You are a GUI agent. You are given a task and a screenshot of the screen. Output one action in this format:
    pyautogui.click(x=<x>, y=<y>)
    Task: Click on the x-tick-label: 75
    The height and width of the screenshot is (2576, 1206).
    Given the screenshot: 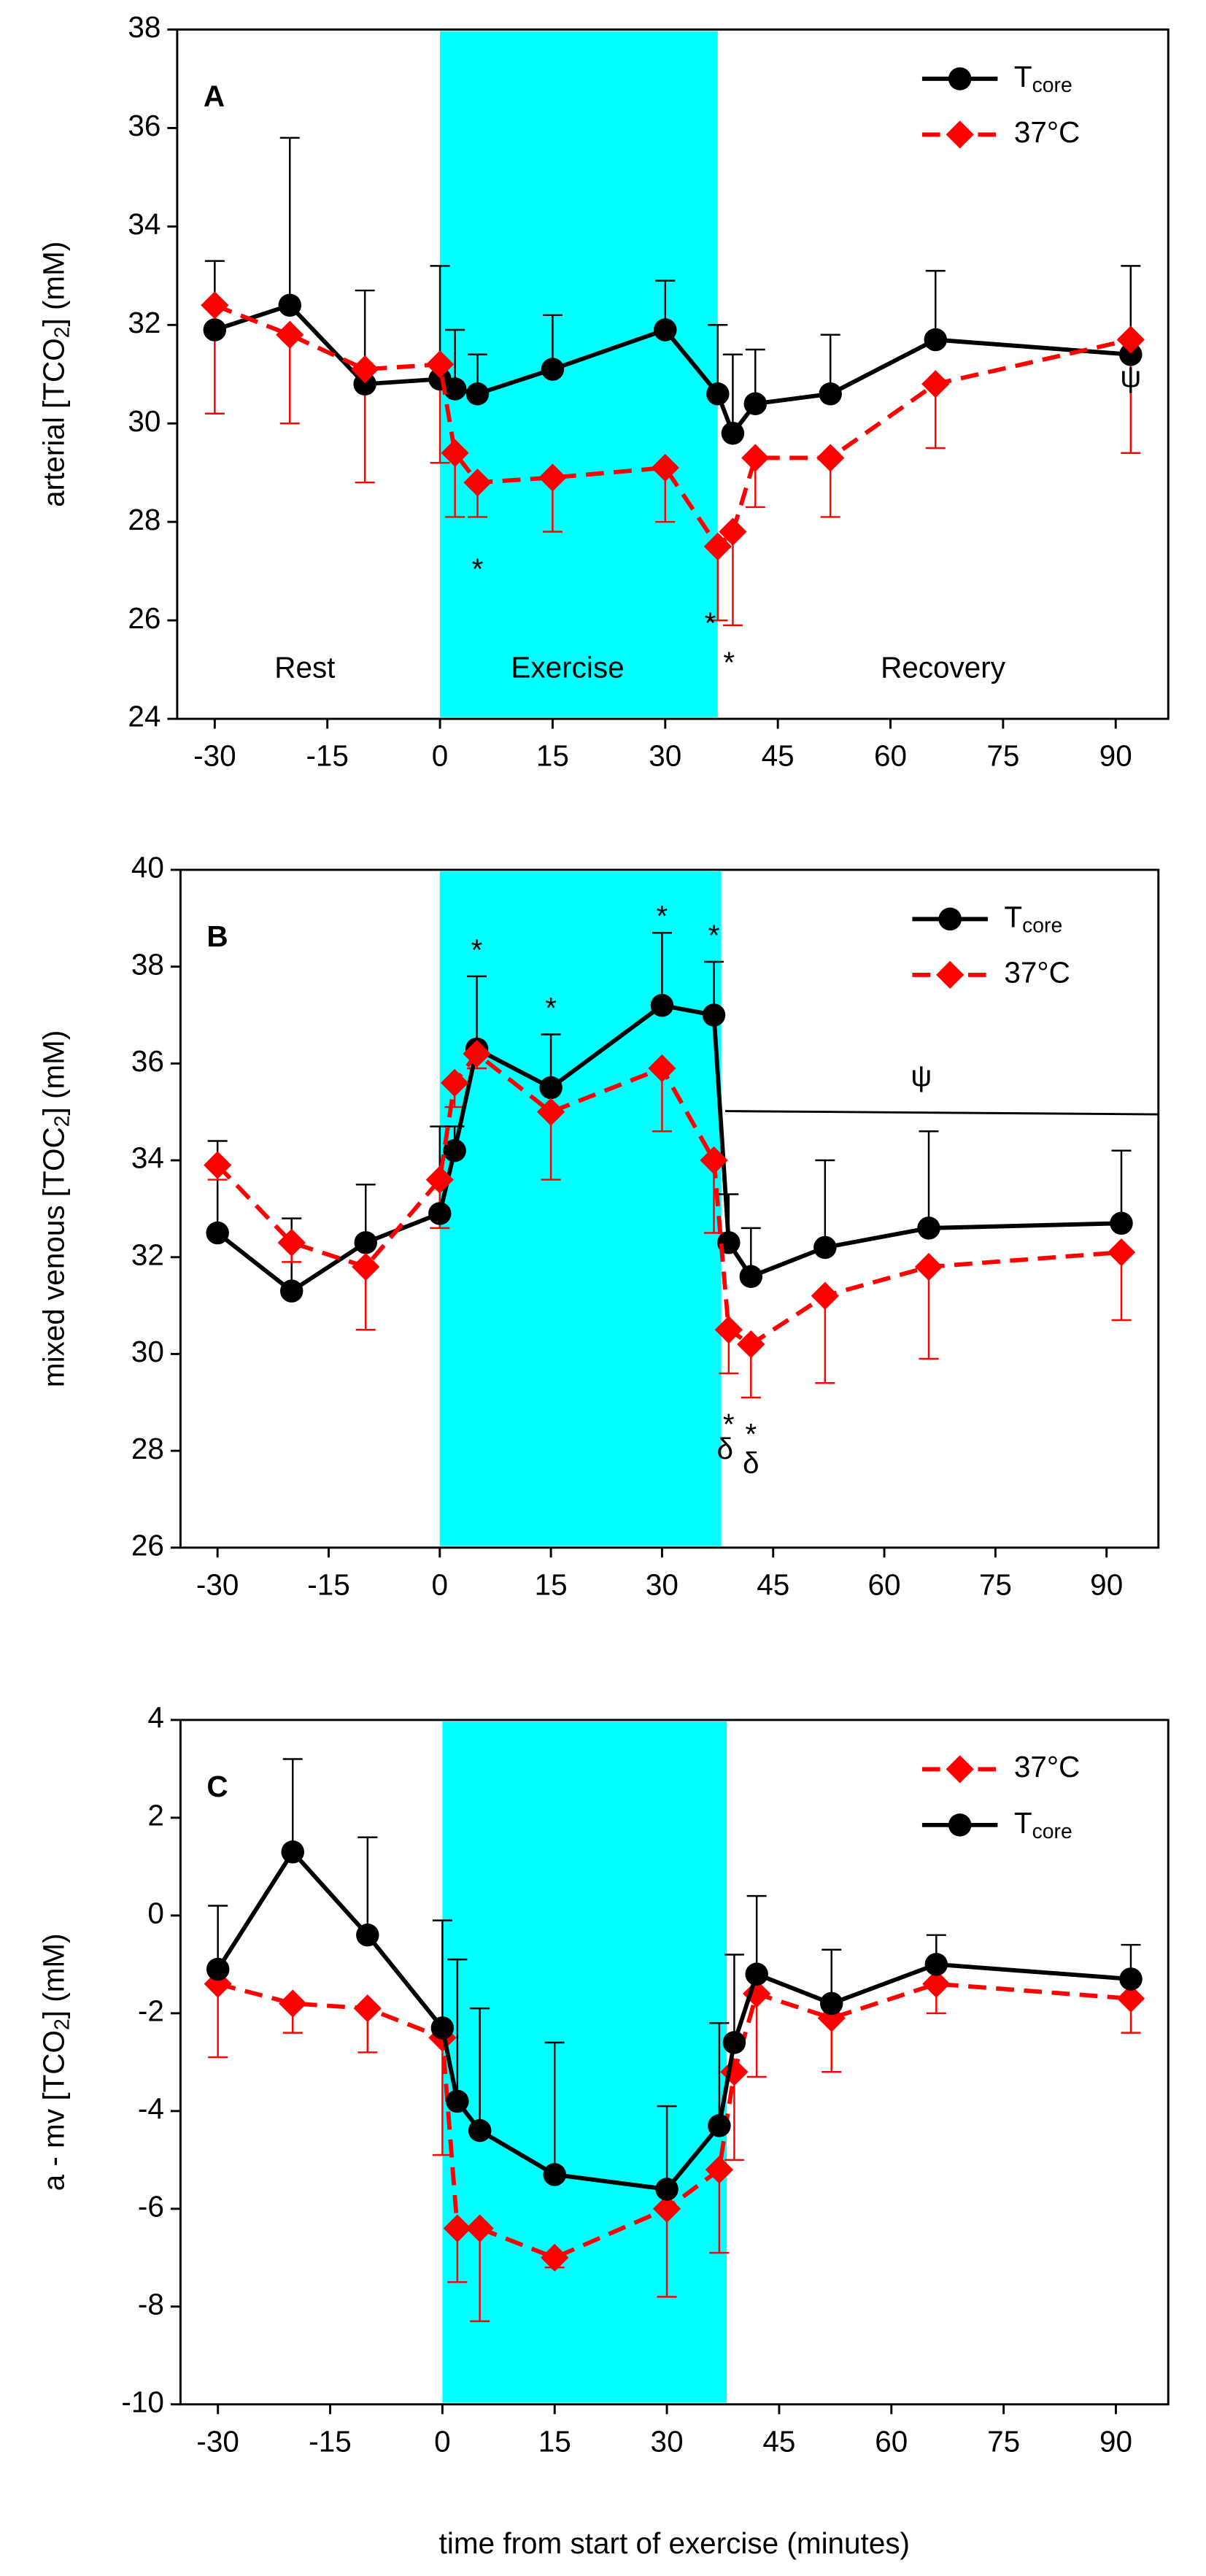 What is the action you would take?
    pyautogui.click(x=1003, y=2441)
    